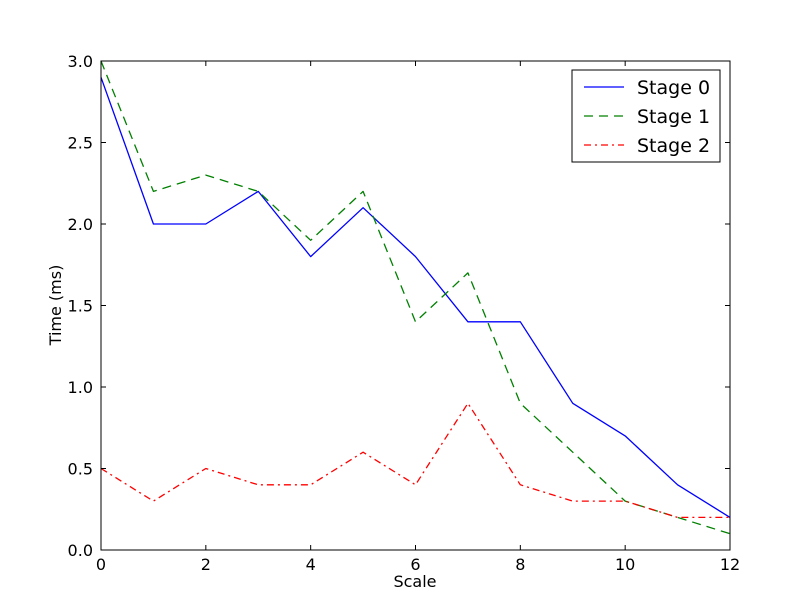  Describe the element at coordinates (625, 564) in the screenshot. I see `x-tick-label: 10` at that location.